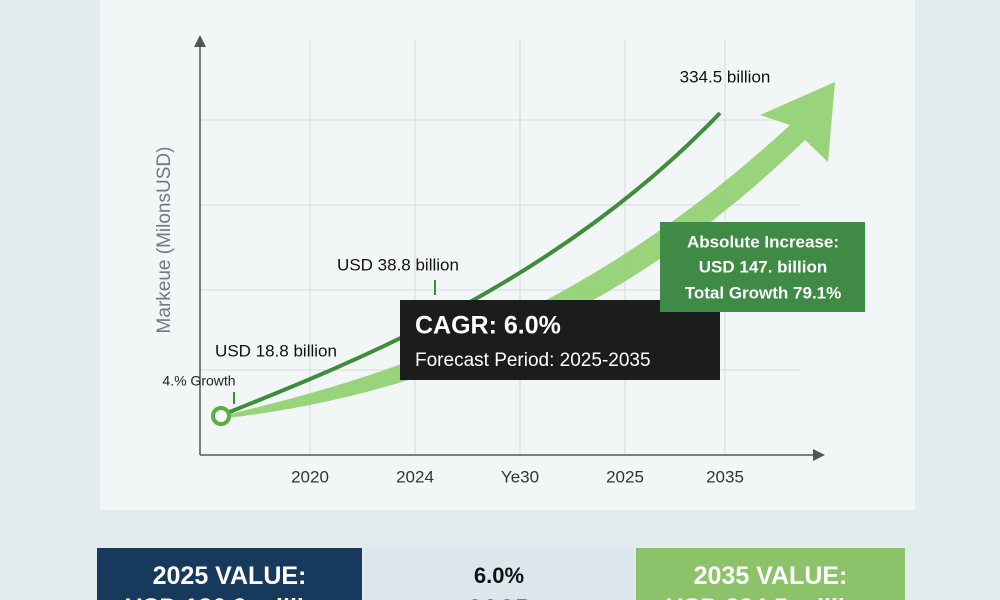 This screenshot has width=1000, height=600. I want to click on increase-line: Absolute Increase:, so click(763, 241).